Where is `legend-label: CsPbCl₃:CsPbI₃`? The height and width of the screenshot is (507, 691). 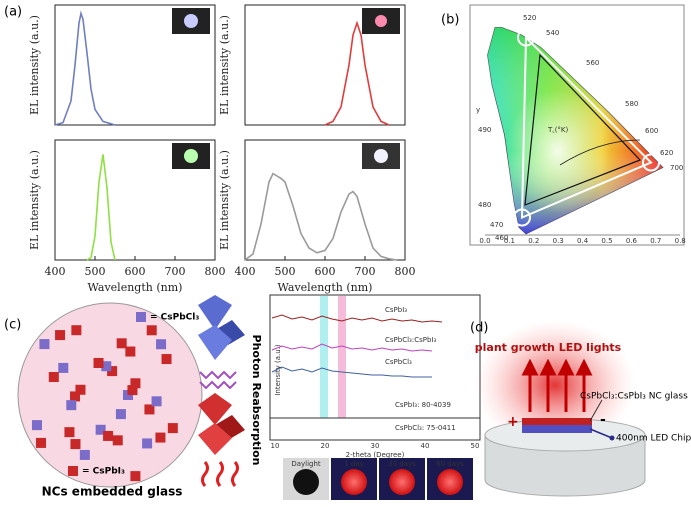 legend-label: CsPbCl₃:CsPbI₃ is located at coordinates (410, 340).